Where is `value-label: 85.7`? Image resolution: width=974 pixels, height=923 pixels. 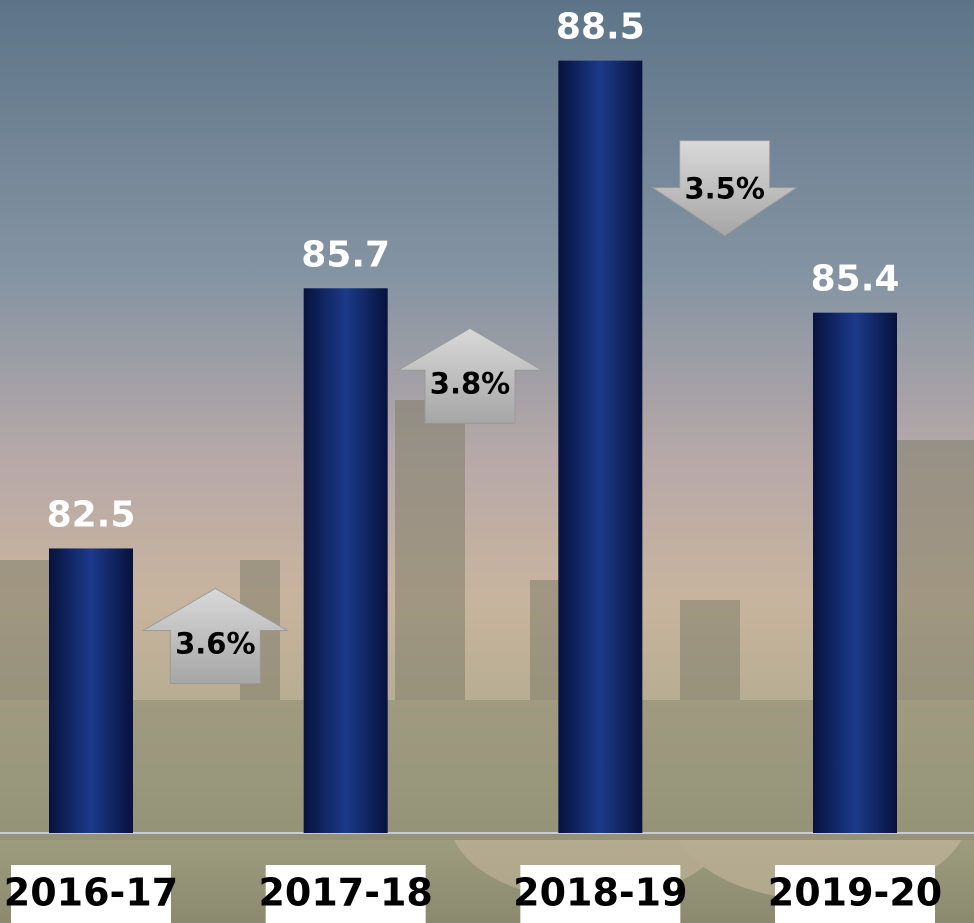 value-label: 85.7 is located at coordinates (345, 254).